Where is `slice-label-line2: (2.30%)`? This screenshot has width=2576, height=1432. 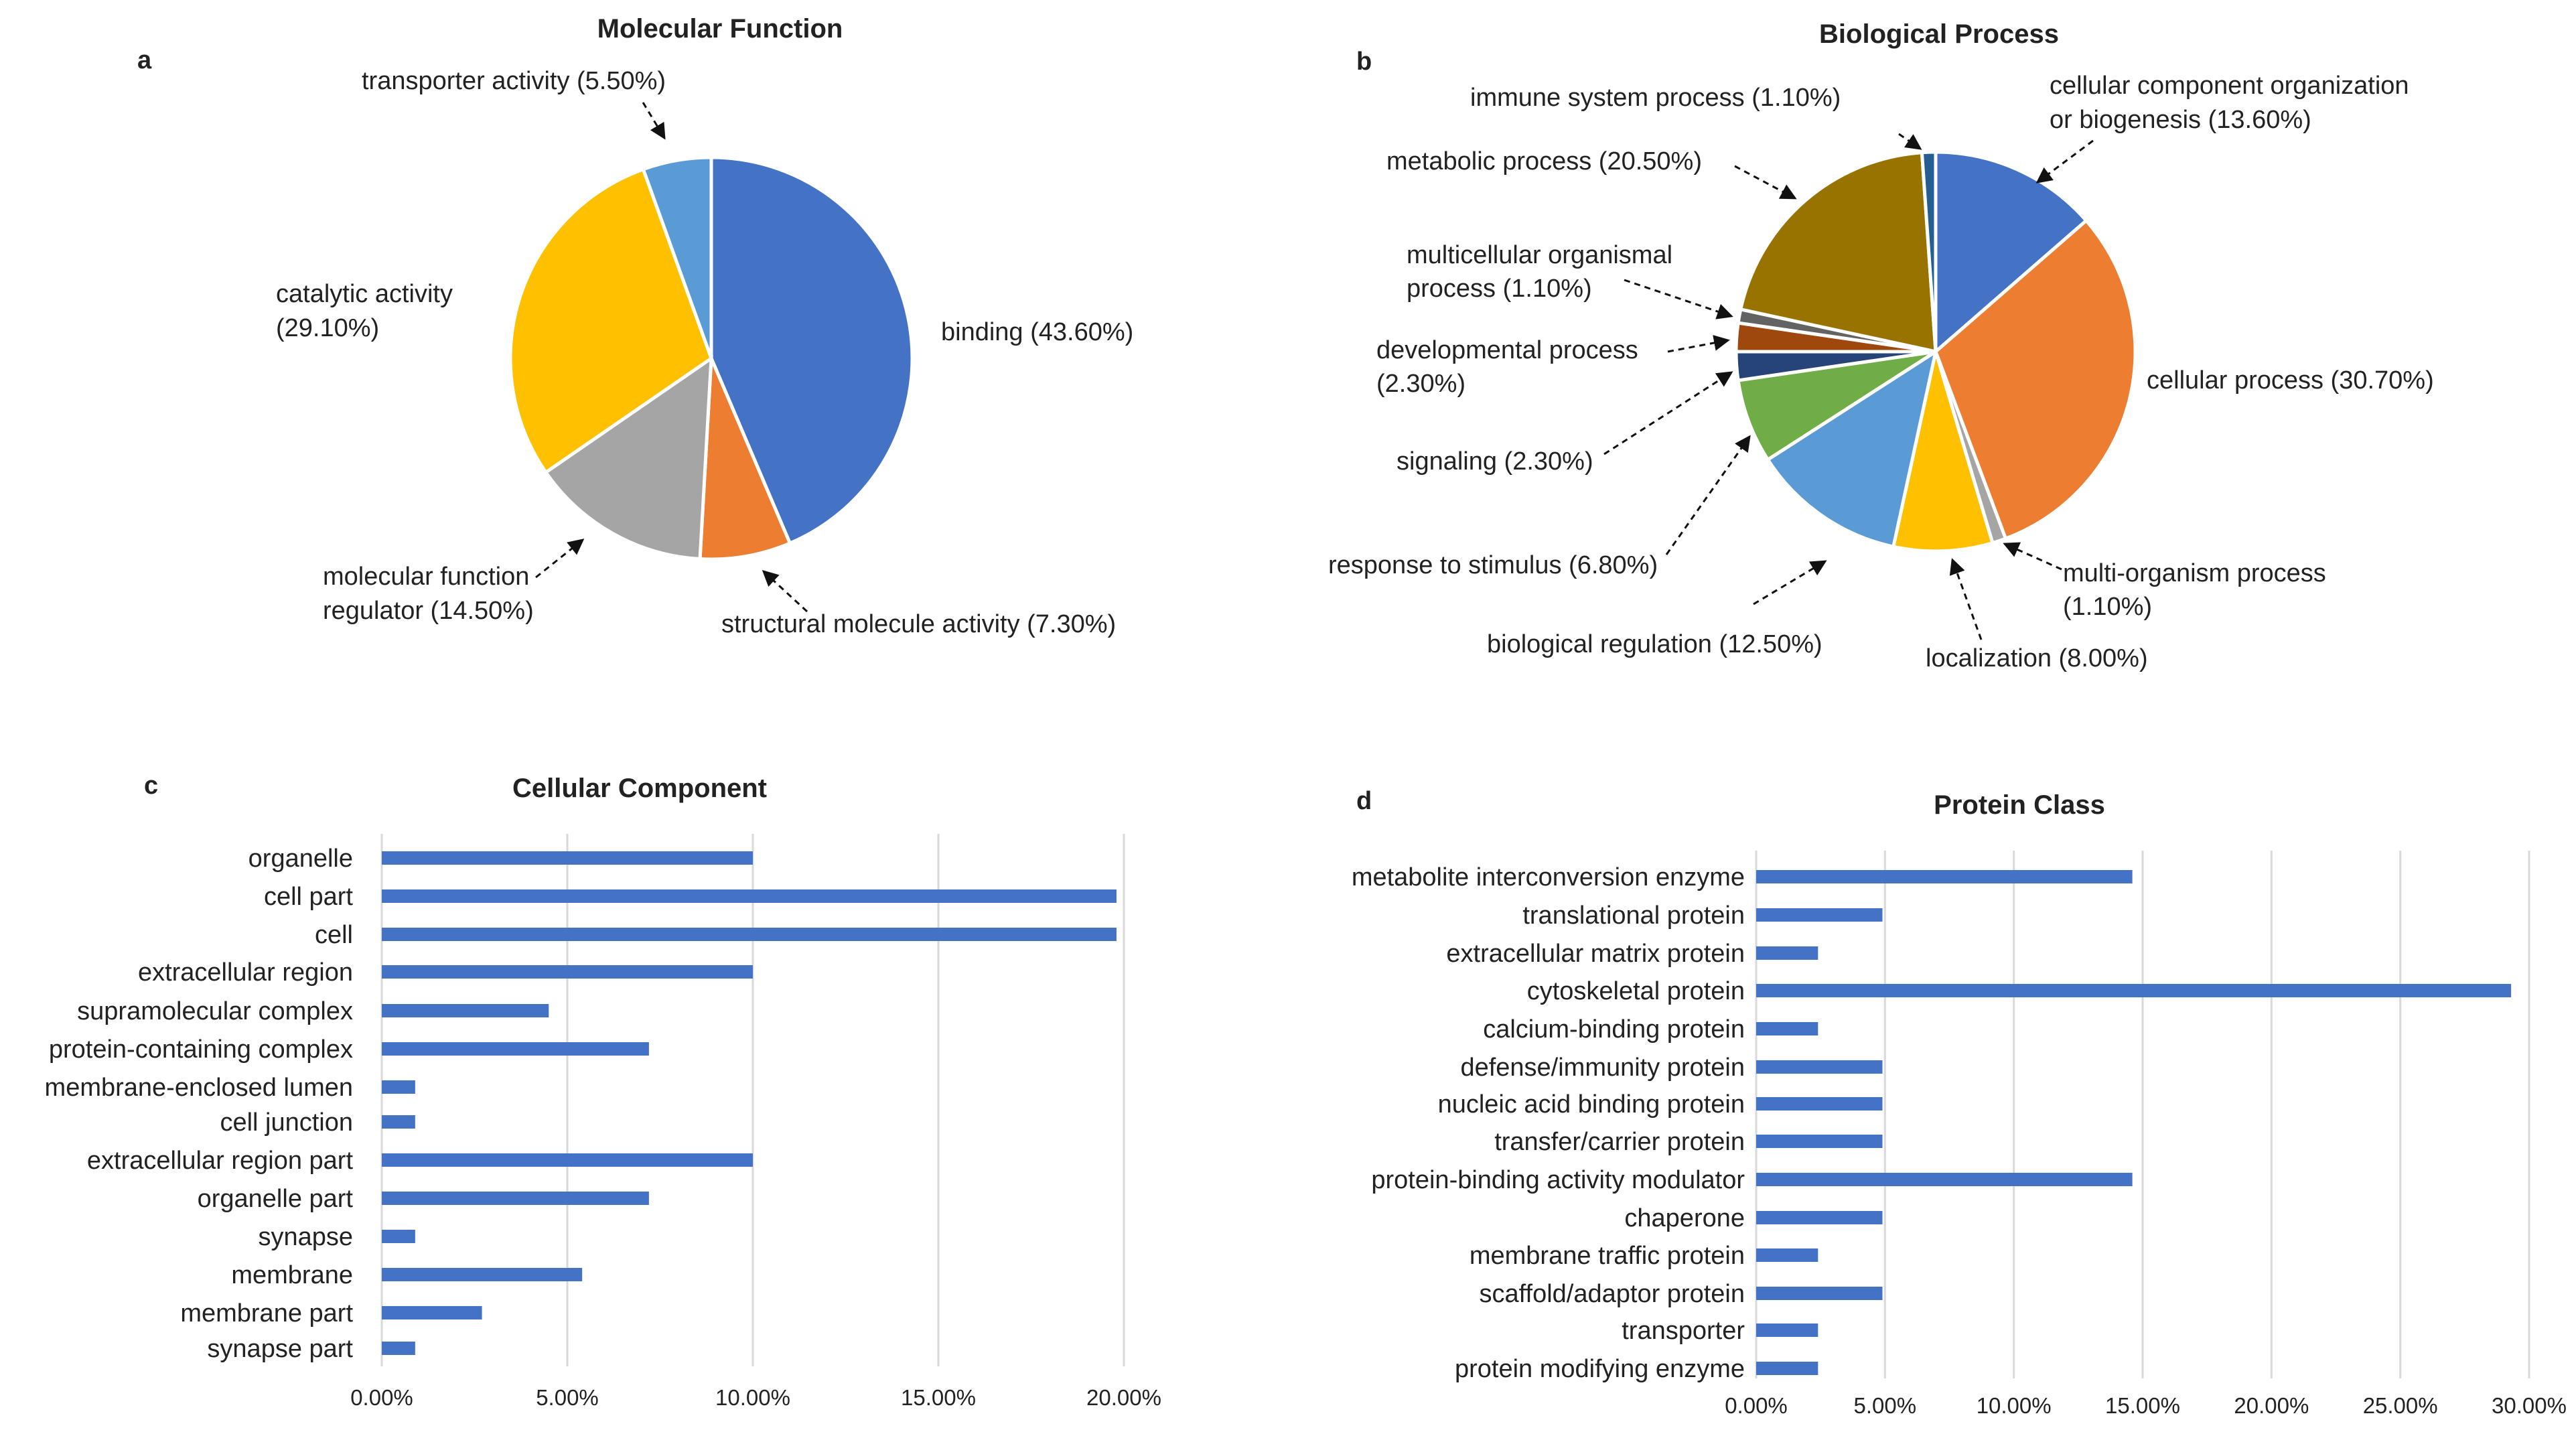
slice-label-line2: (2.30%) is located at coordinates (1420, 384).